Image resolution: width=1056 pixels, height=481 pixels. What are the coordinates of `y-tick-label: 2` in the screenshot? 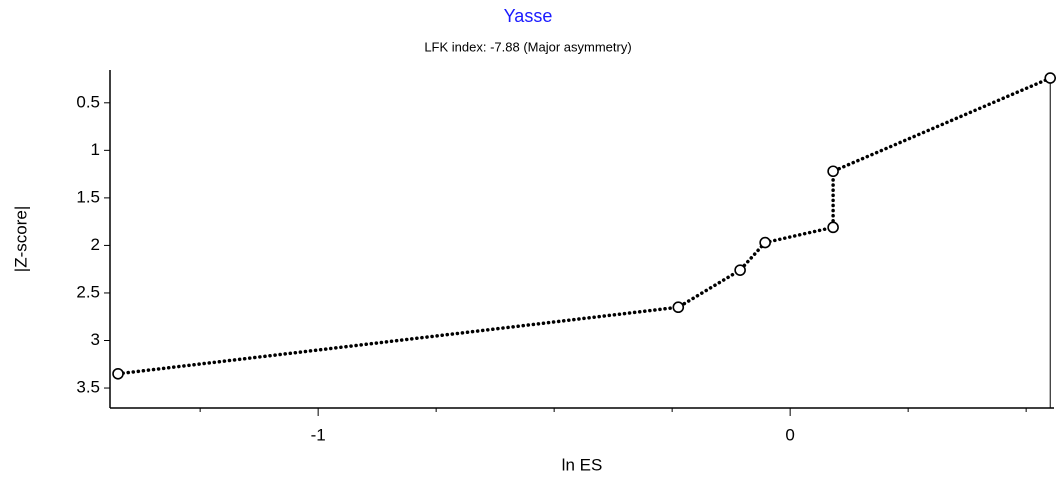 It's located at (95, 244).